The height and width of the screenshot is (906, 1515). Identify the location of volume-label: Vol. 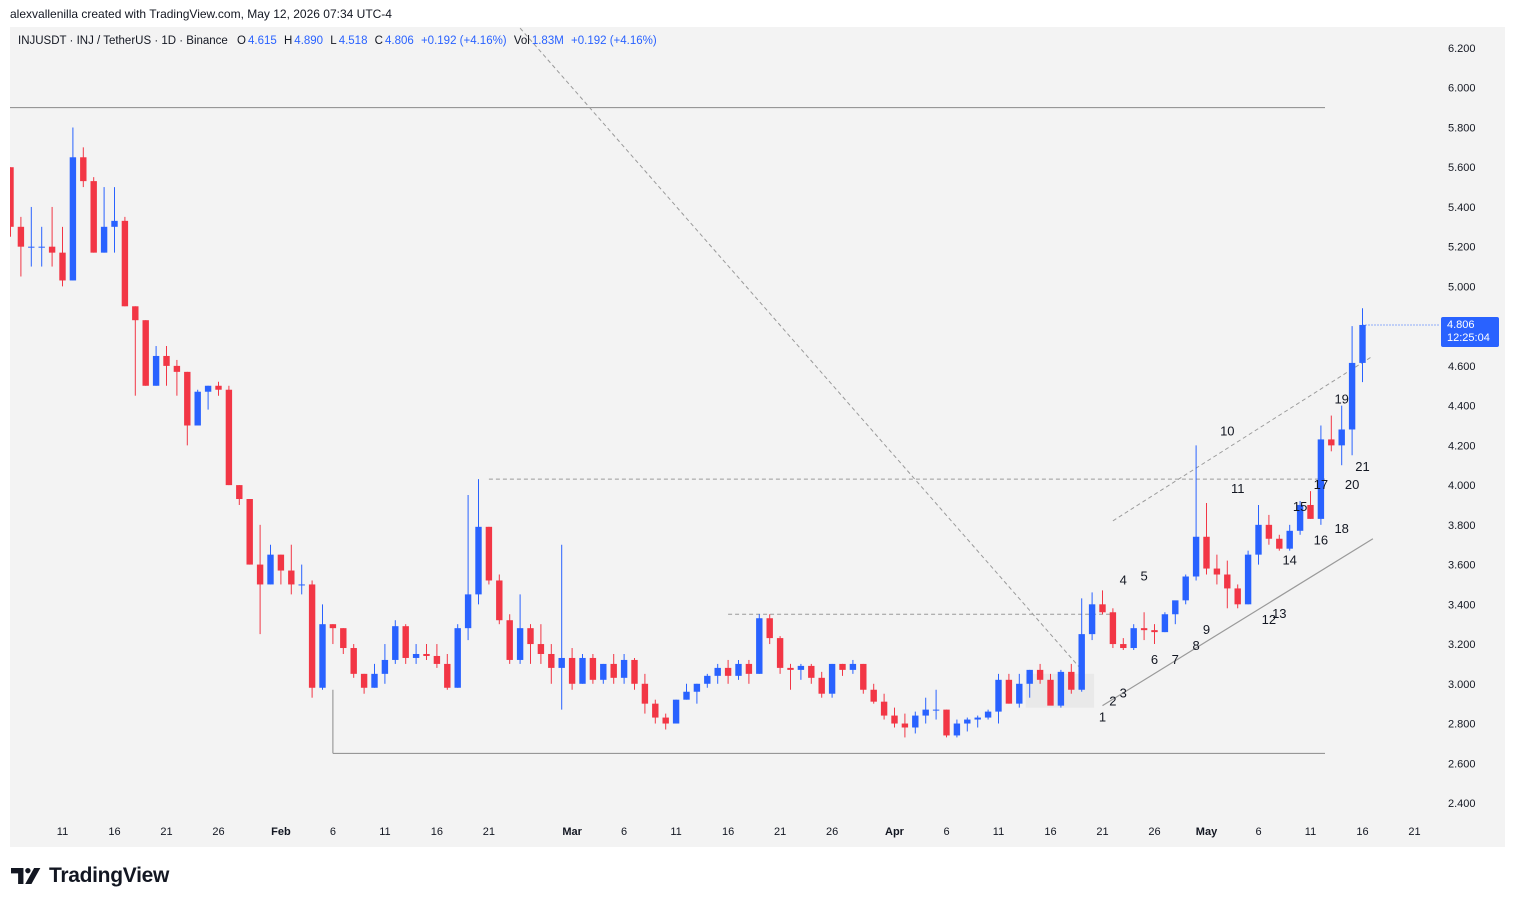
(521, 41).